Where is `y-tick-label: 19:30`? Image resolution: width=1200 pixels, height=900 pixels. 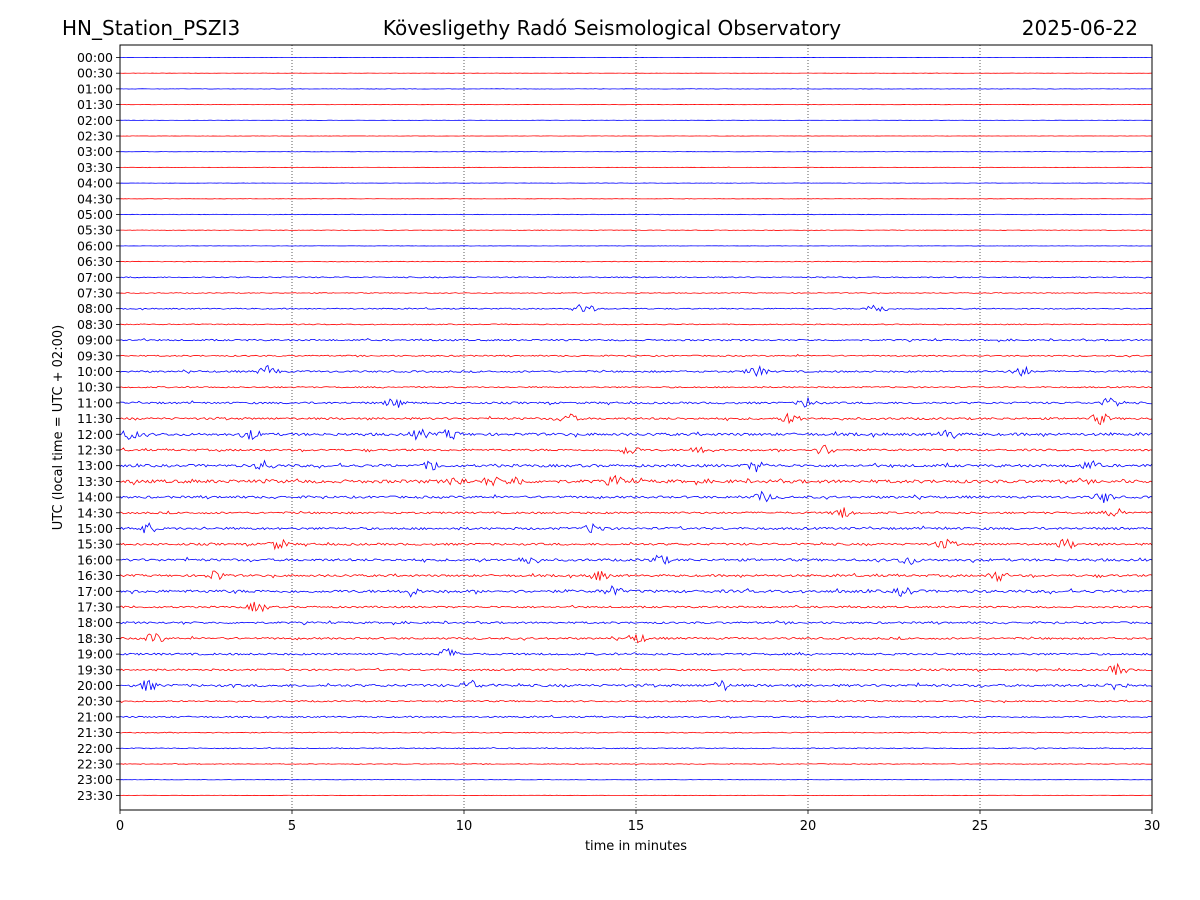
y-tick-label: 19:30 is located at coordinates (95, 669).